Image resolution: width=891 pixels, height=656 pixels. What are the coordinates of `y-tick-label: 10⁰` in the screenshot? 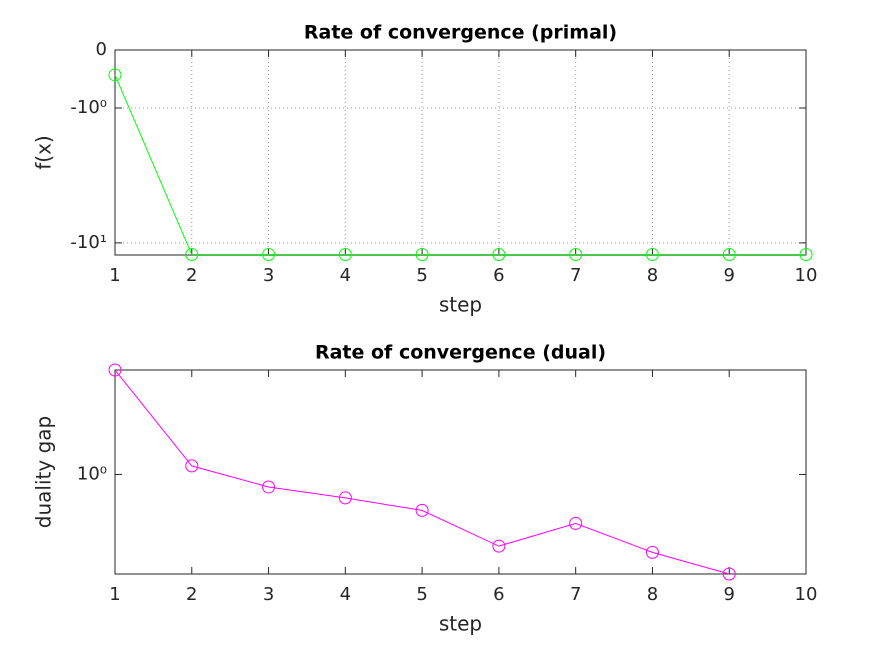 It's located at (92, 473).